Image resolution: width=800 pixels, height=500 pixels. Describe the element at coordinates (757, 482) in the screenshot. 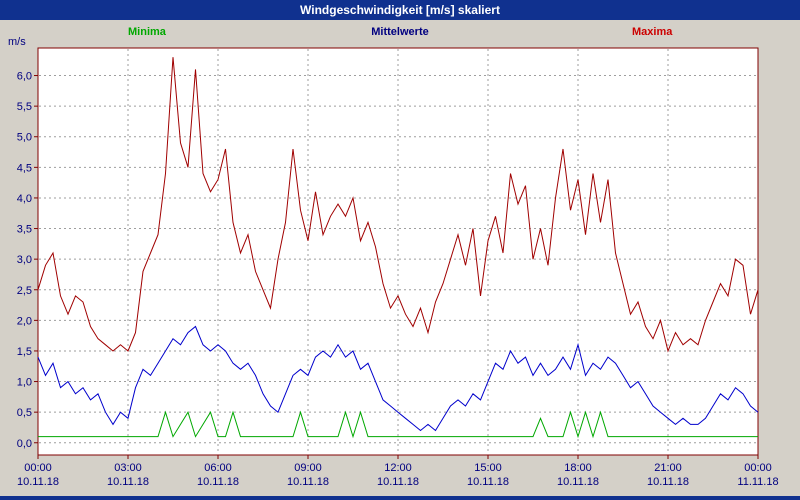

I see `x-tick-date-label: 11.11.18` at that location.